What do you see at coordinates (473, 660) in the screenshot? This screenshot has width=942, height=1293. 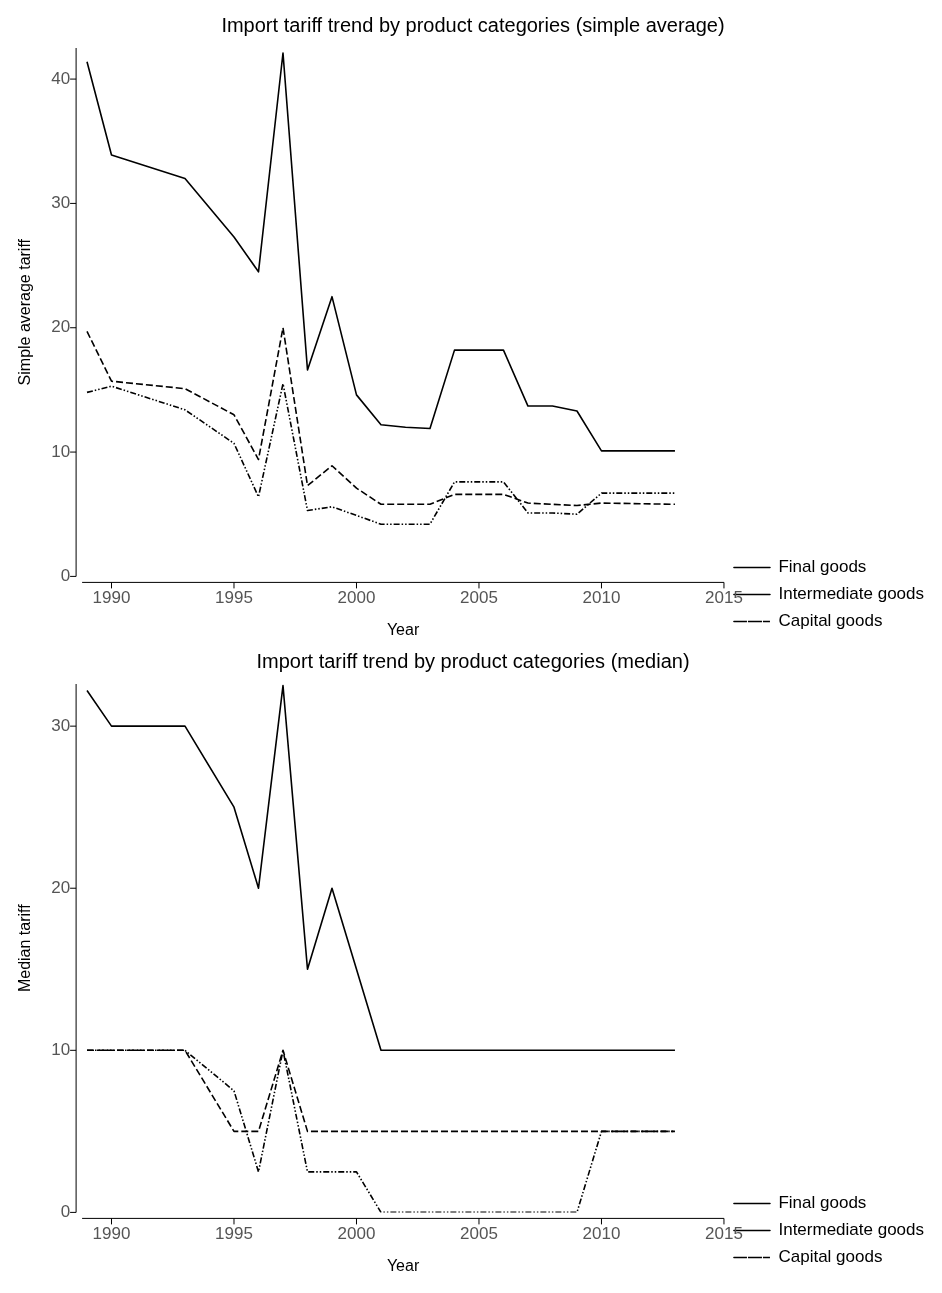 I see `chart-title: Import tariff trend by product categories (median)` at bounding box center [473, 660].